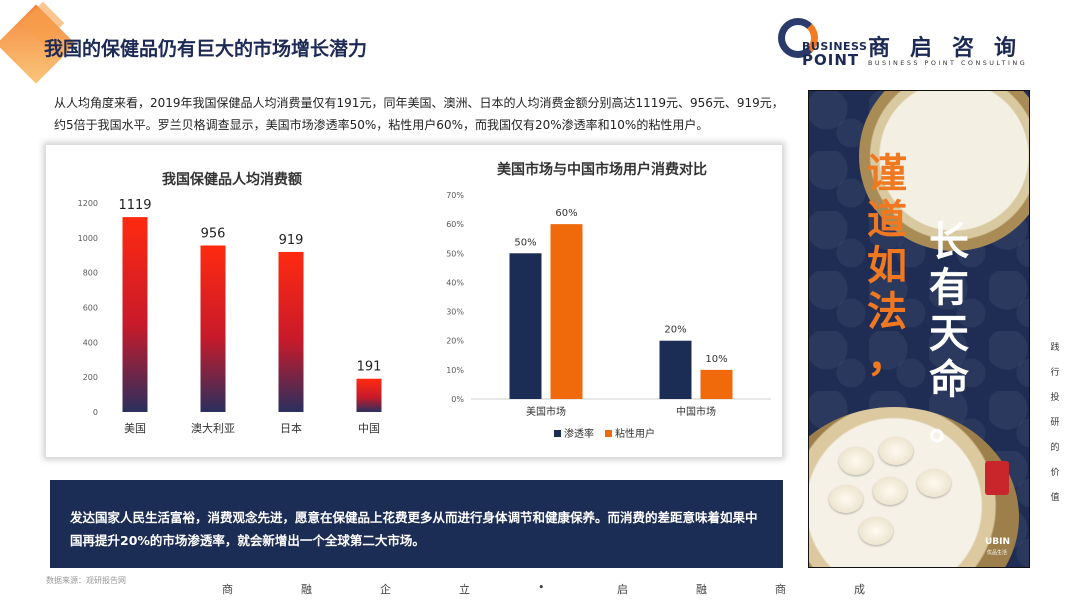  I want to click on side-char: 投, so click(1055, 398).